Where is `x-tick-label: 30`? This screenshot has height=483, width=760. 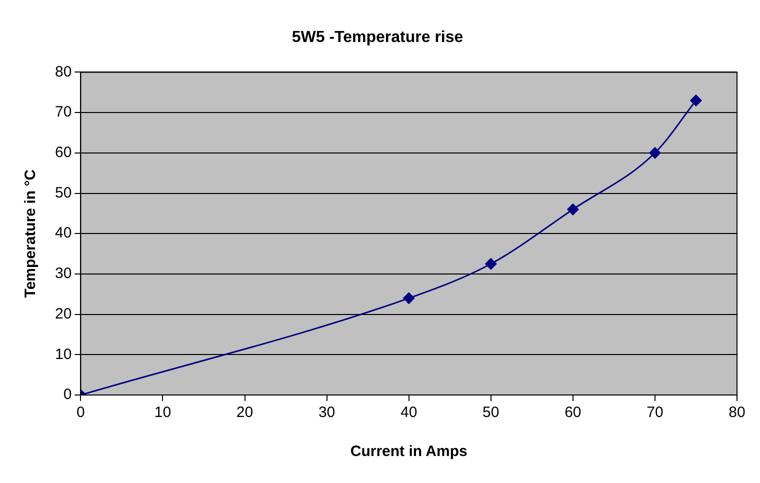 x-tick-label: 30 is located at coordinates (327, 413).